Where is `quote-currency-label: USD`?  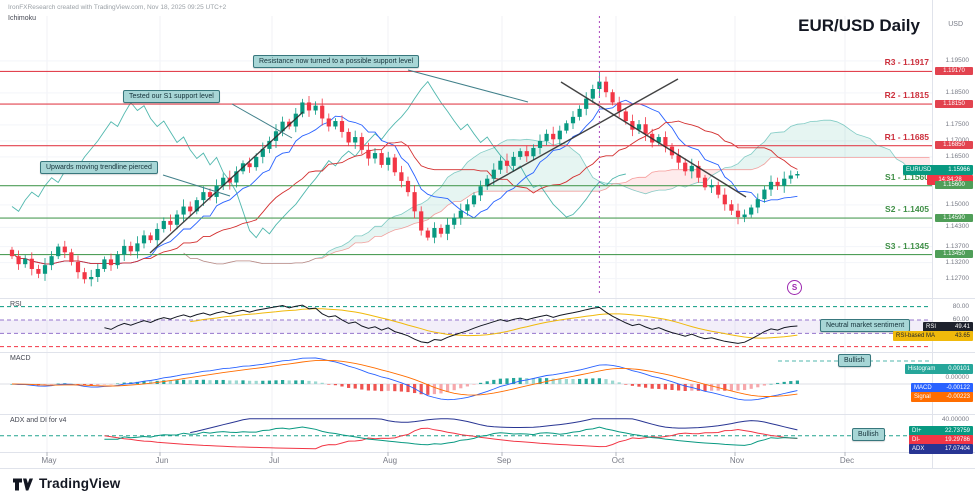
quote-currency-label: USD is located at coordinates (955, 24).